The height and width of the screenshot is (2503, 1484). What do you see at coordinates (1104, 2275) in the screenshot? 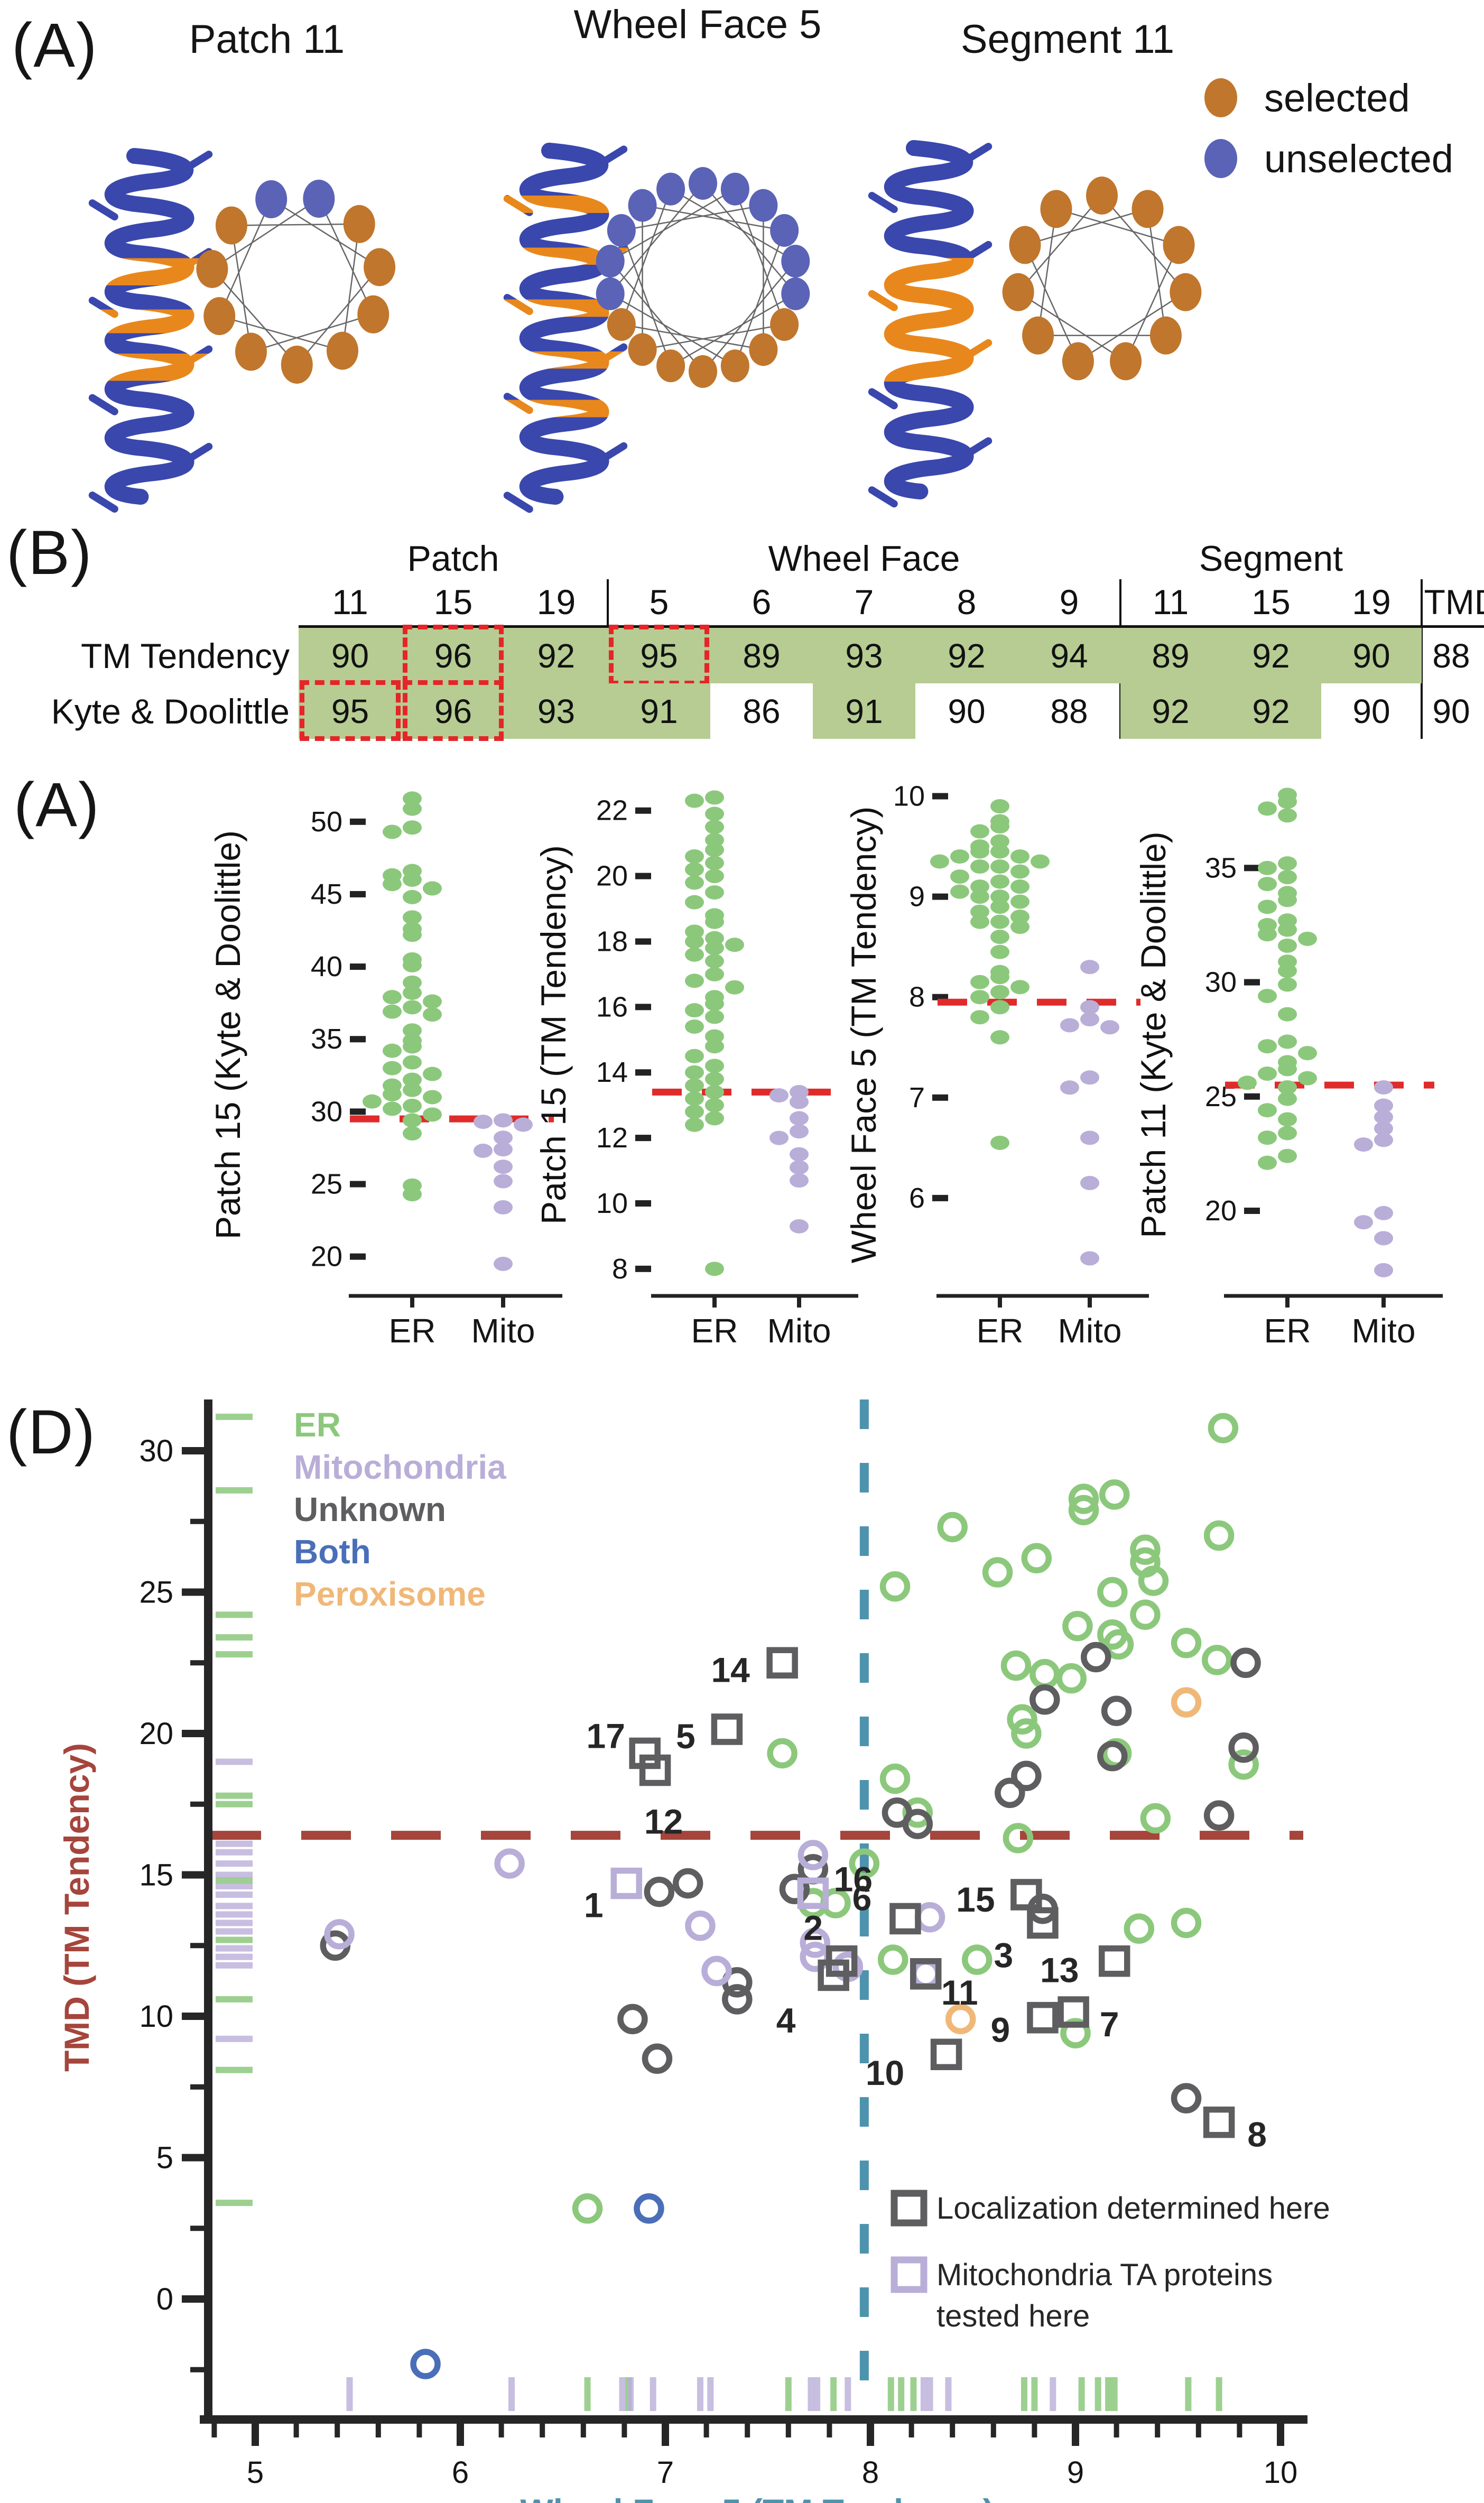
I see `marker-legend-text: Mitochondria TA proteins` at bounding box center [1104, 2275].